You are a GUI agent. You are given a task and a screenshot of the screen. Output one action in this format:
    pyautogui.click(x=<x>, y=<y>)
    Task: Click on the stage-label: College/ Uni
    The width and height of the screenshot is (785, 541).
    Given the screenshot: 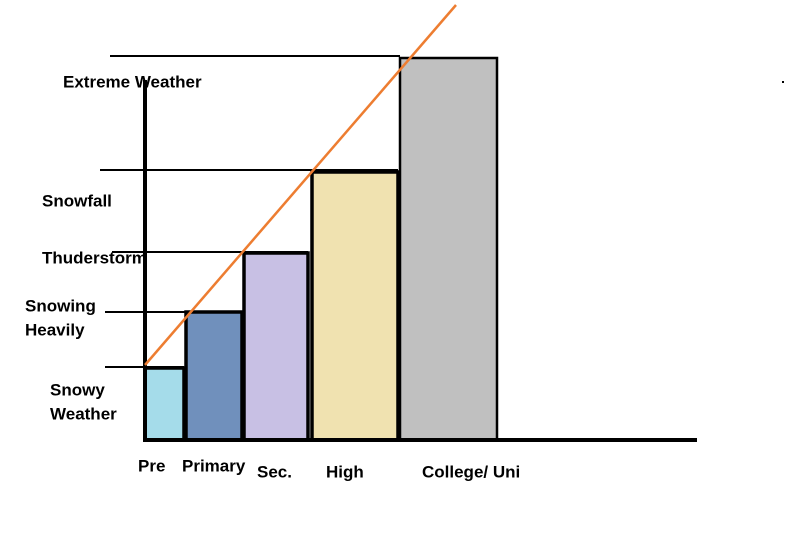 What is the action you would take?
    pyautogui.click(x=471, y=471)
    